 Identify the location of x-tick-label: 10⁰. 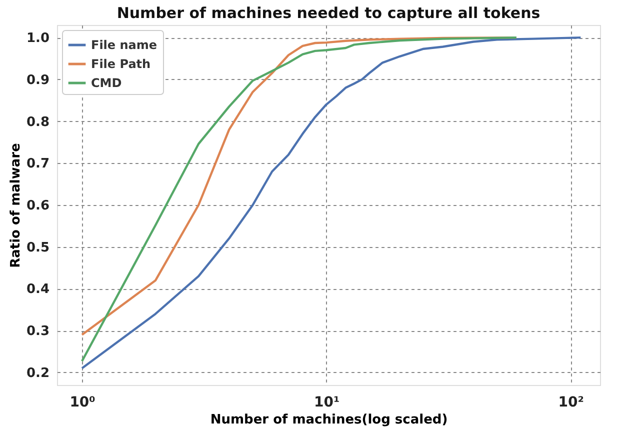
(83, 402).